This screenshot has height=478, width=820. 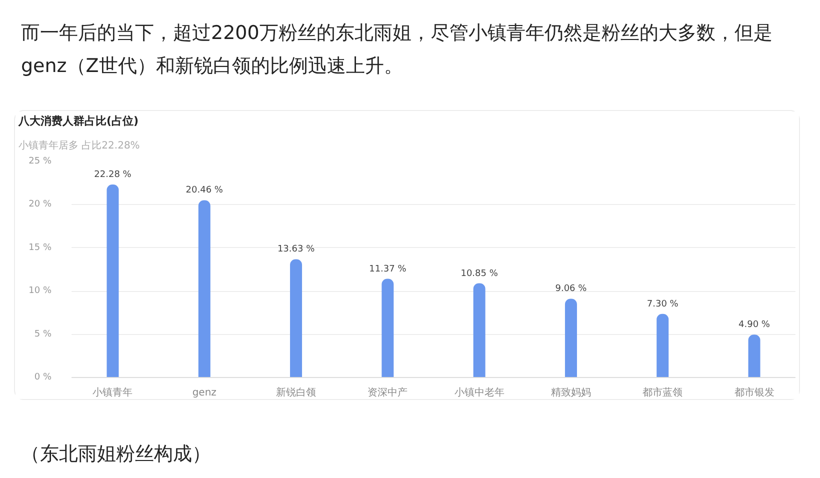 What do you see at coordinates (40, 161) in the screenshot?
I see `y-tick-label: 25 %` at bounding box center [40, 161].